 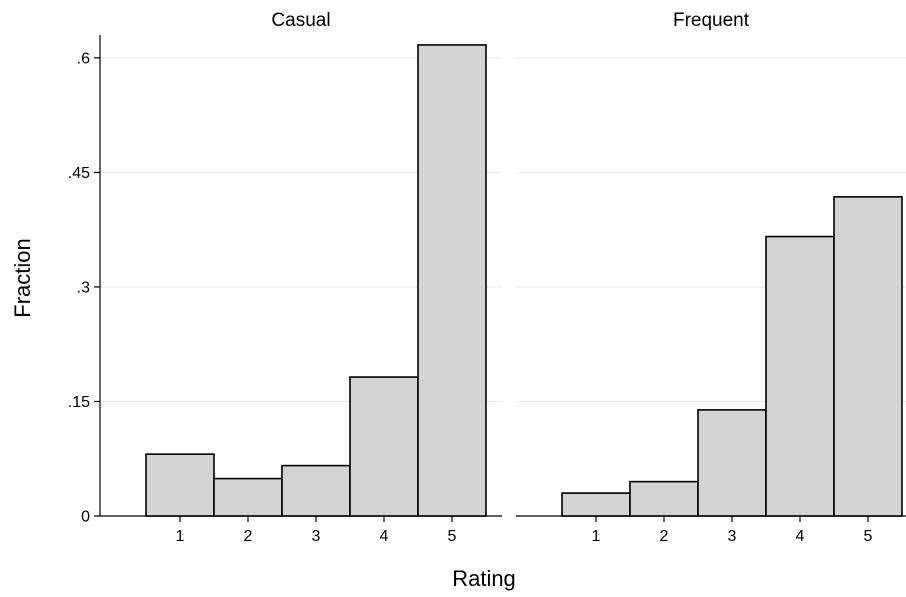 What do you see at coordinates (79, 402) in the screenshot?
I see `y-tick-label-1: .15` at bounding box center [79, 402].